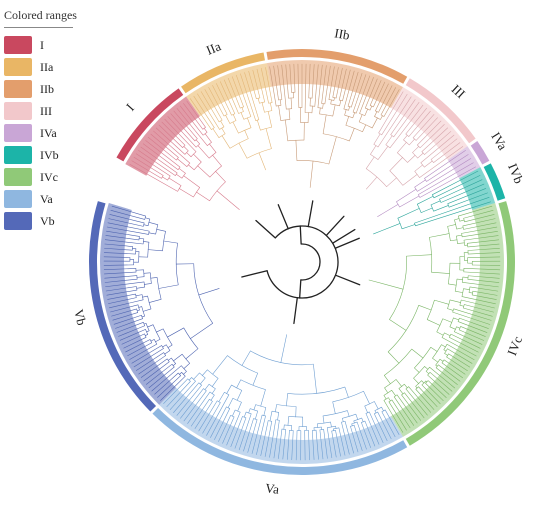  What do you see at coordinates (342, 33) in the screenshot?
I see `clade-label-iib: IIb` at bounding box center [342, 33].